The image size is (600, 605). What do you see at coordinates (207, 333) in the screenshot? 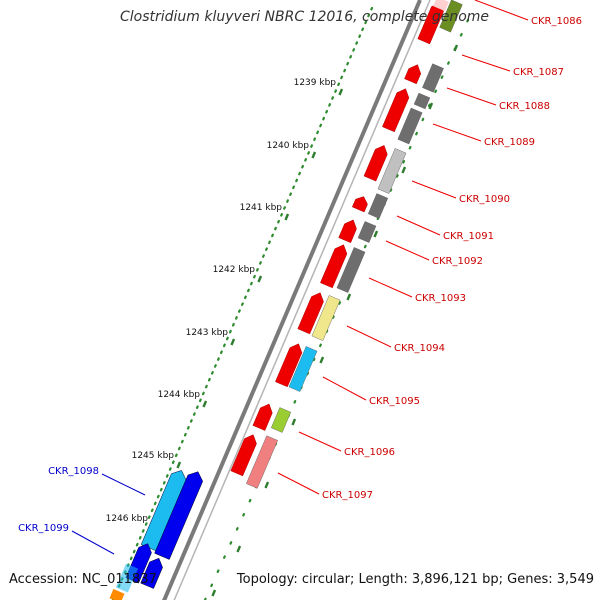
I see `ruler-tick-label: 1243 kbp` at bounding box center [207, 333].